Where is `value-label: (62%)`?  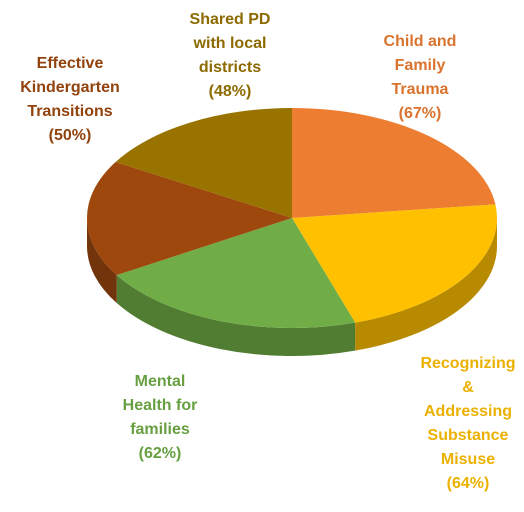 value-label: (62%) is located at coordinates (160, 453).